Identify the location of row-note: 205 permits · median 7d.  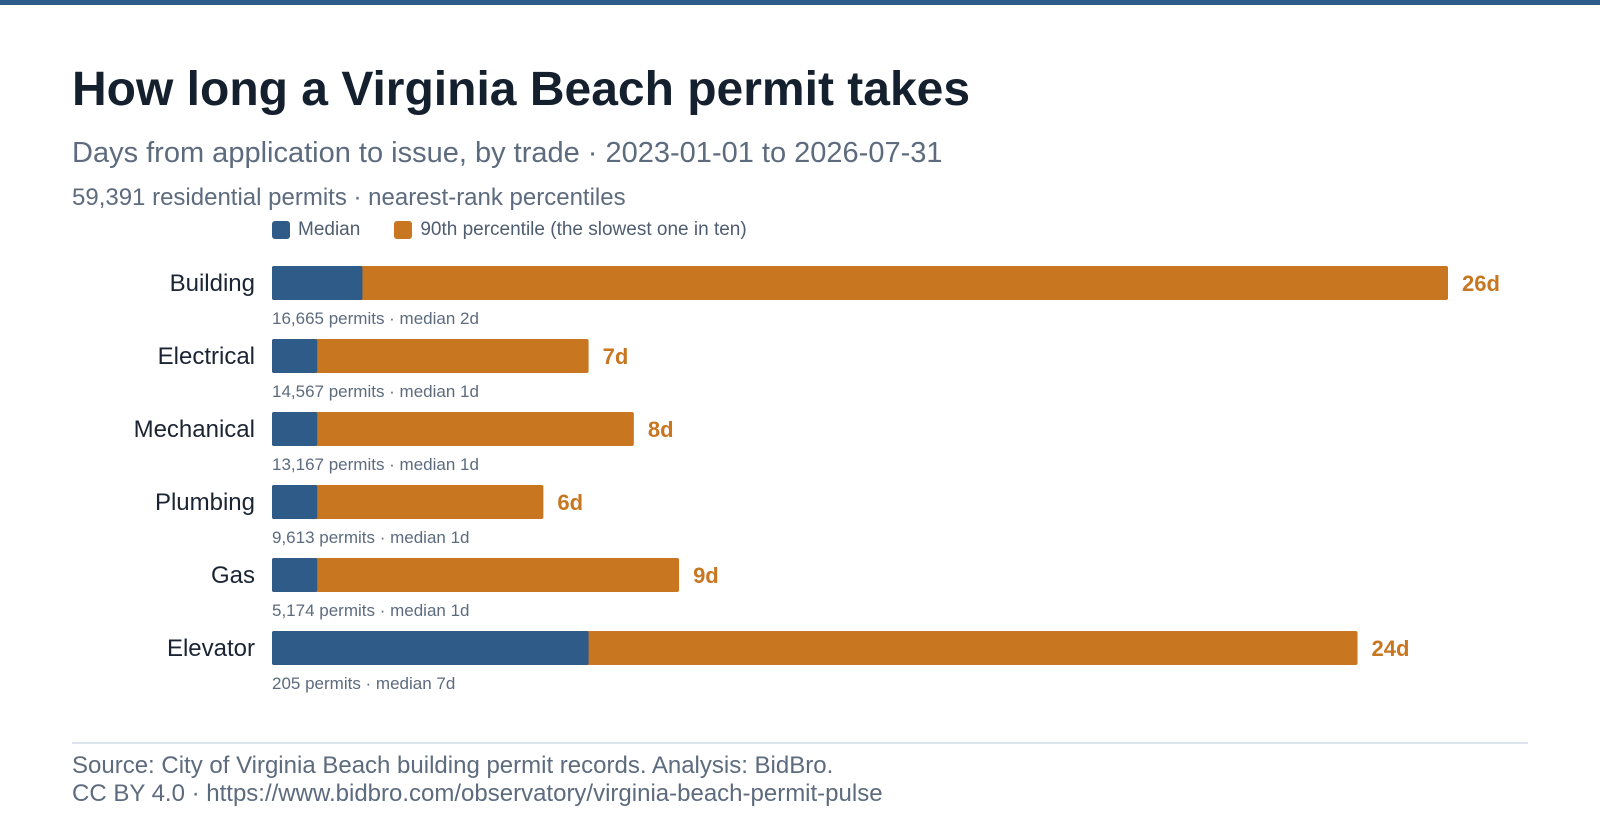
(363, 683).